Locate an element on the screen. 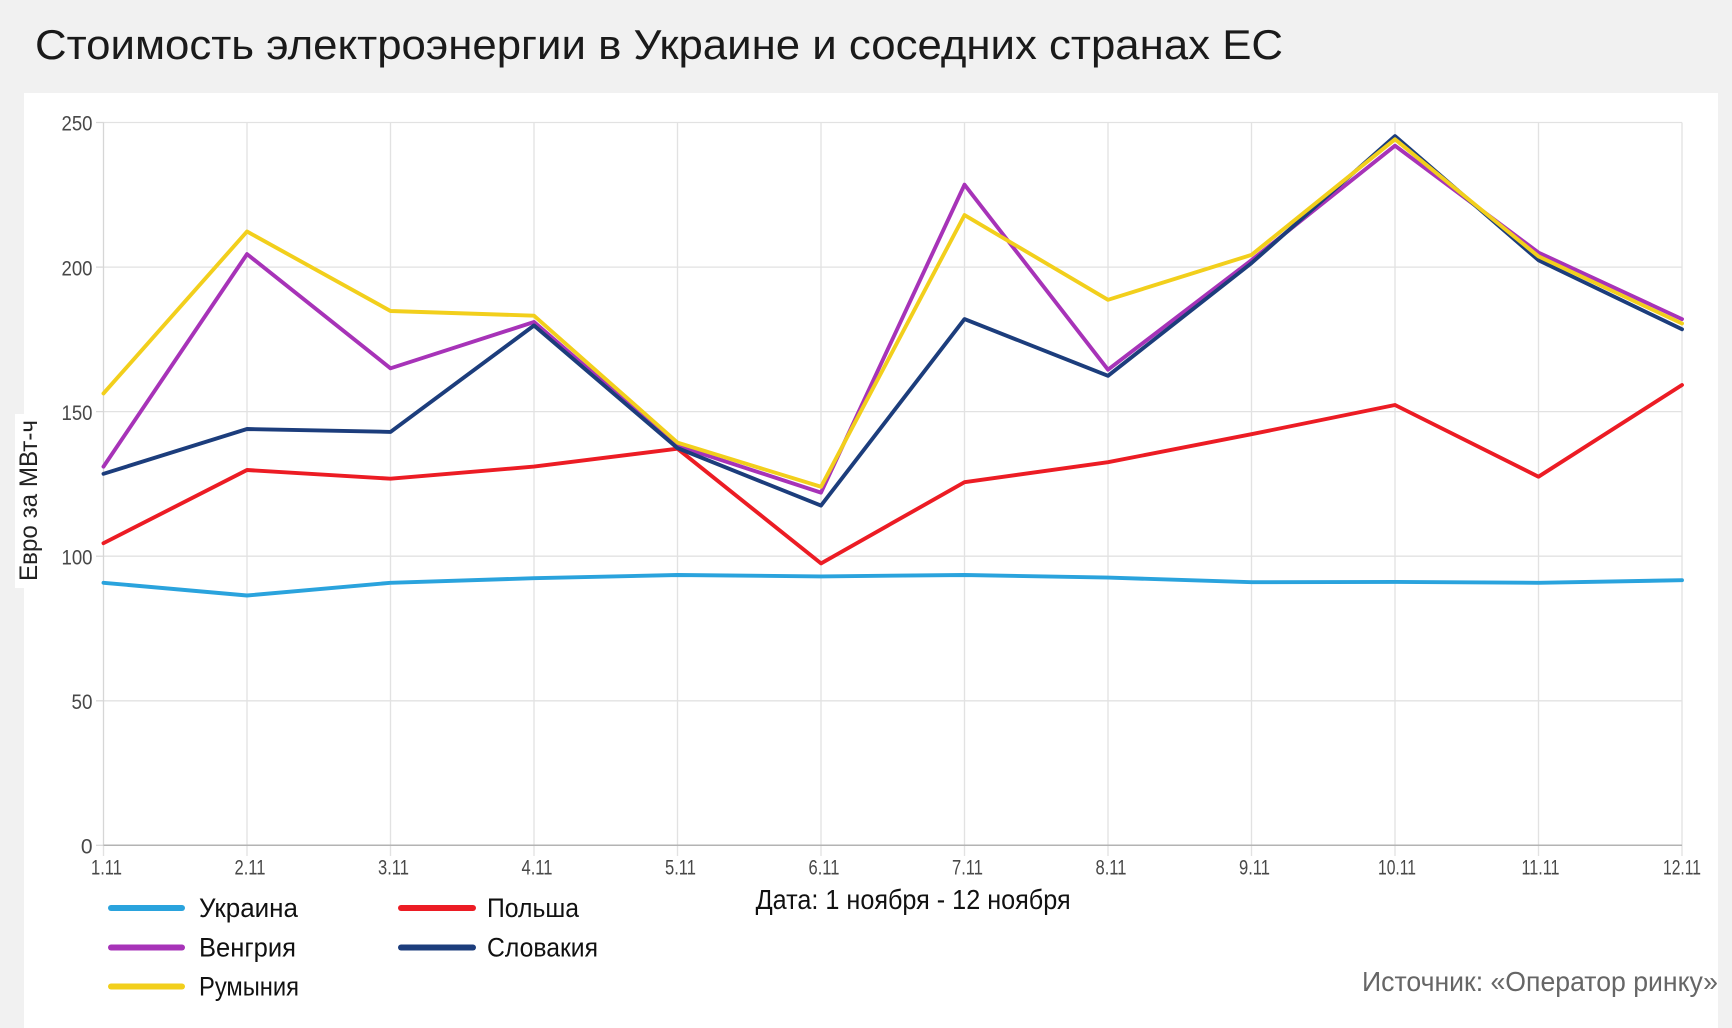 The width and height of the screenshot is (1732, 1028). svg-text: Польша is located at coordinates (533, 908).